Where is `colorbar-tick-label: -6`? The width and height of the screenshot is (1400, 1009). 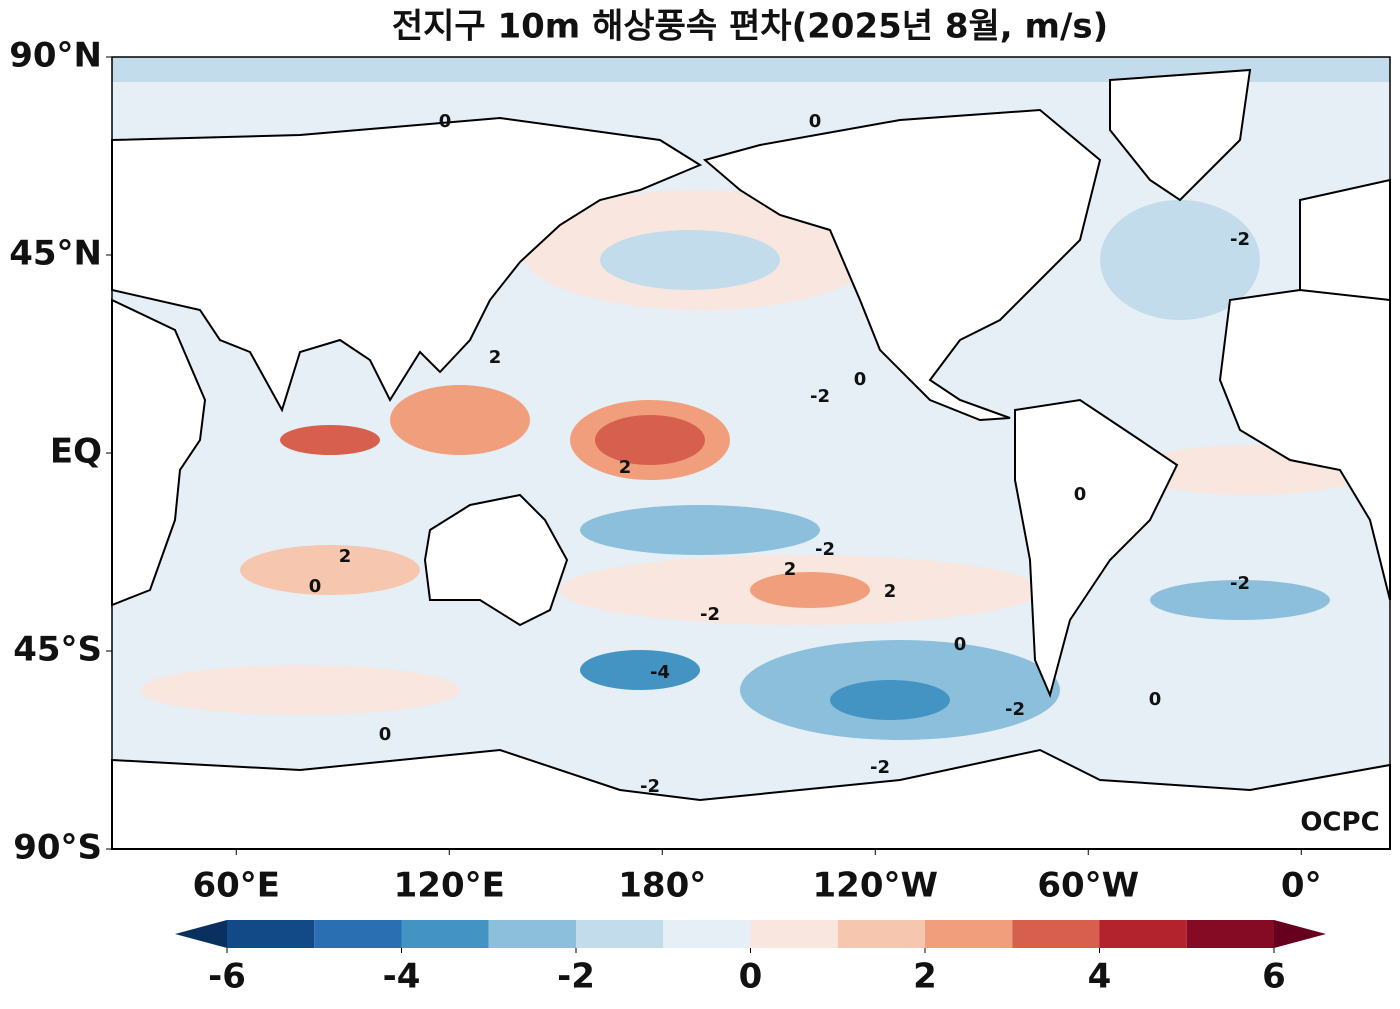 colorbar-tick-label: -6 is located at coordinates (227, 977).